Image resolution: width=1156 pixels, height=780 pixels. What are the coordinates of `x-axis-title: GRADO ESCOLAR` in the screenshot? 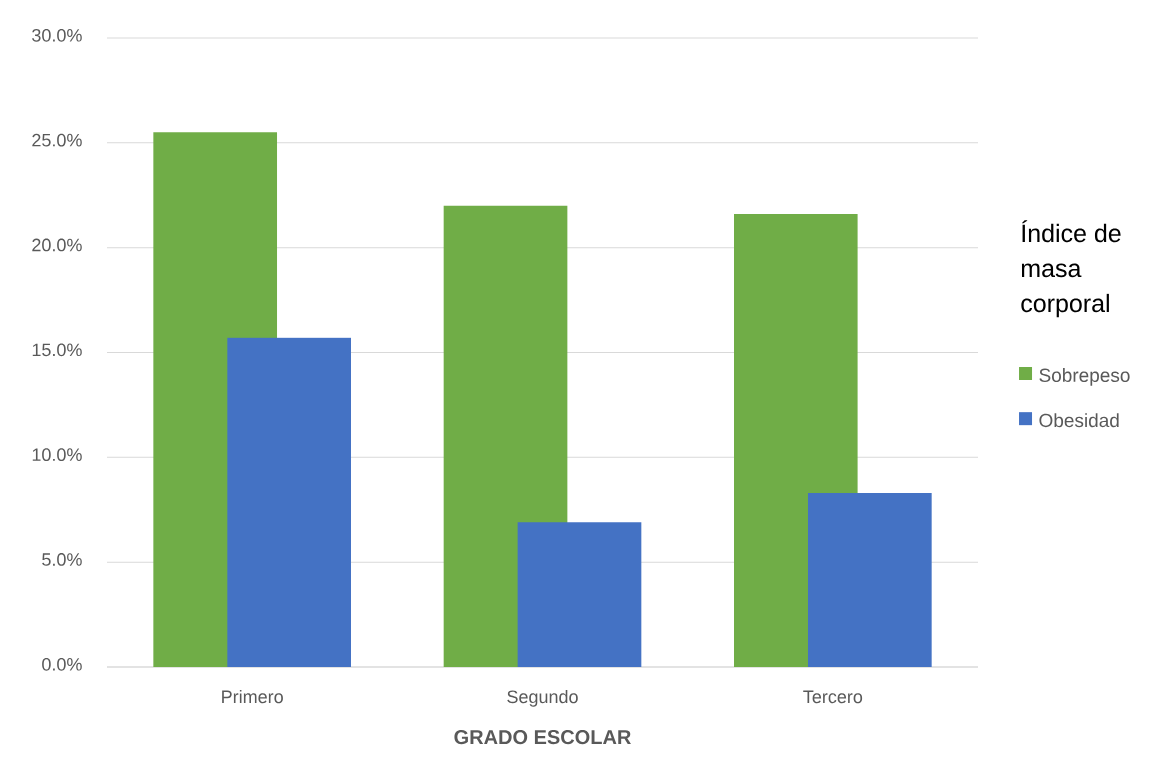 It's located at (542, 737).